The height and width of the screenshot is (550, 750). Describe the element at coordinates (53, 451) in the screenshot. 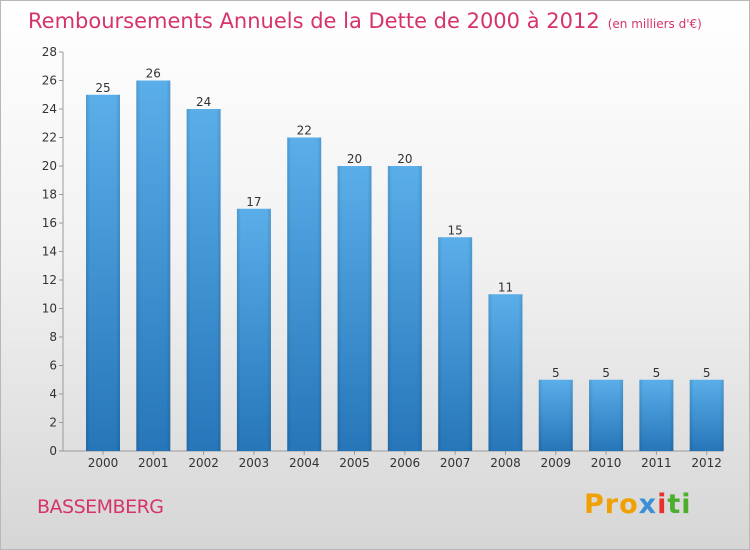

I see `y-tick-label: 0` at that location.